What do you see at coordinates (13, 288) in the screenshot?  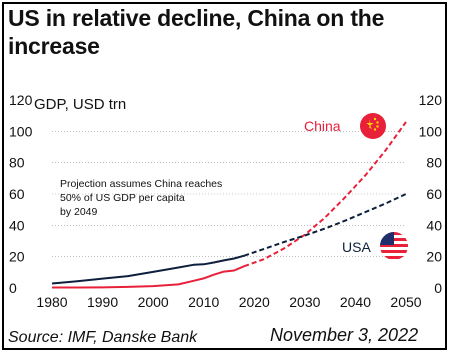 I see `y-tick-left-0: 0` at bounding box center [13, 288].